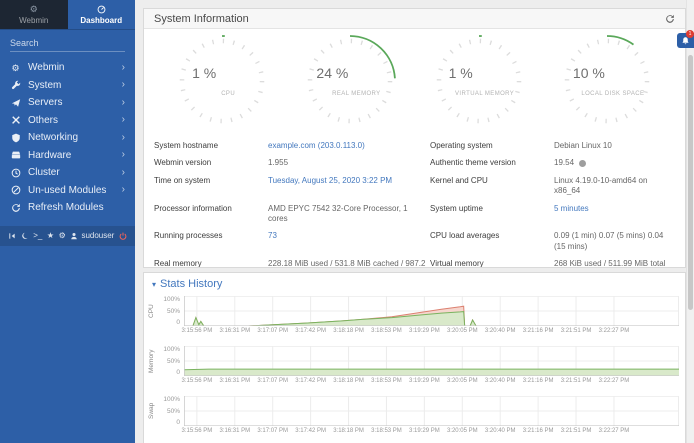 This screenshot has width=694, height=443. I want to click on sysinfo-value: 73, so click(347, 241).